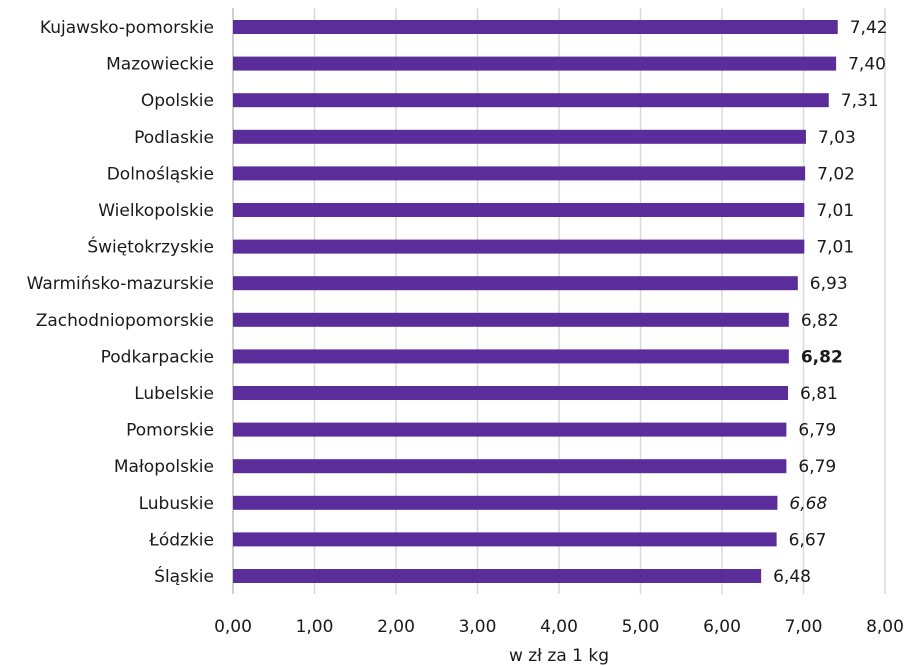 The width and height of the screenshot is (906, 666). What do you see at coordinates (127, 28) in the screenshot?
I see `category-label: Kujawsko-pomorskie` at bounding box center [127, 28].